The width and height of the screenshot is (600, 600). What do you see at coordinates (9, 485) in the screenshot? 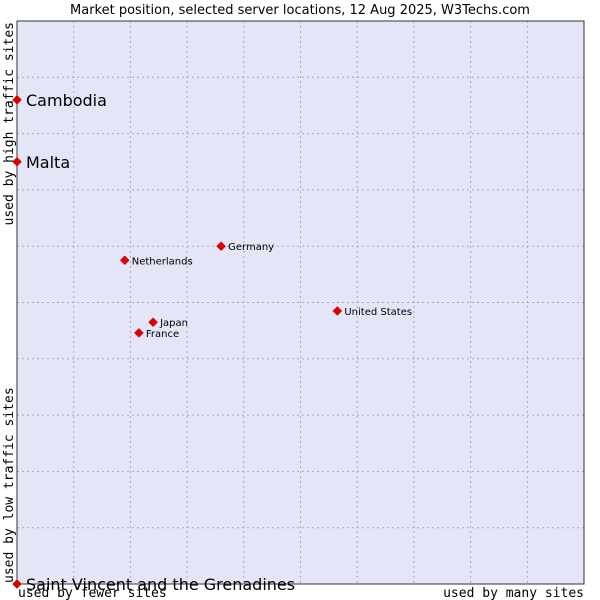
I see `y-axis-label-bottom: used by low traffic sites` at bounding box center [9, 485].